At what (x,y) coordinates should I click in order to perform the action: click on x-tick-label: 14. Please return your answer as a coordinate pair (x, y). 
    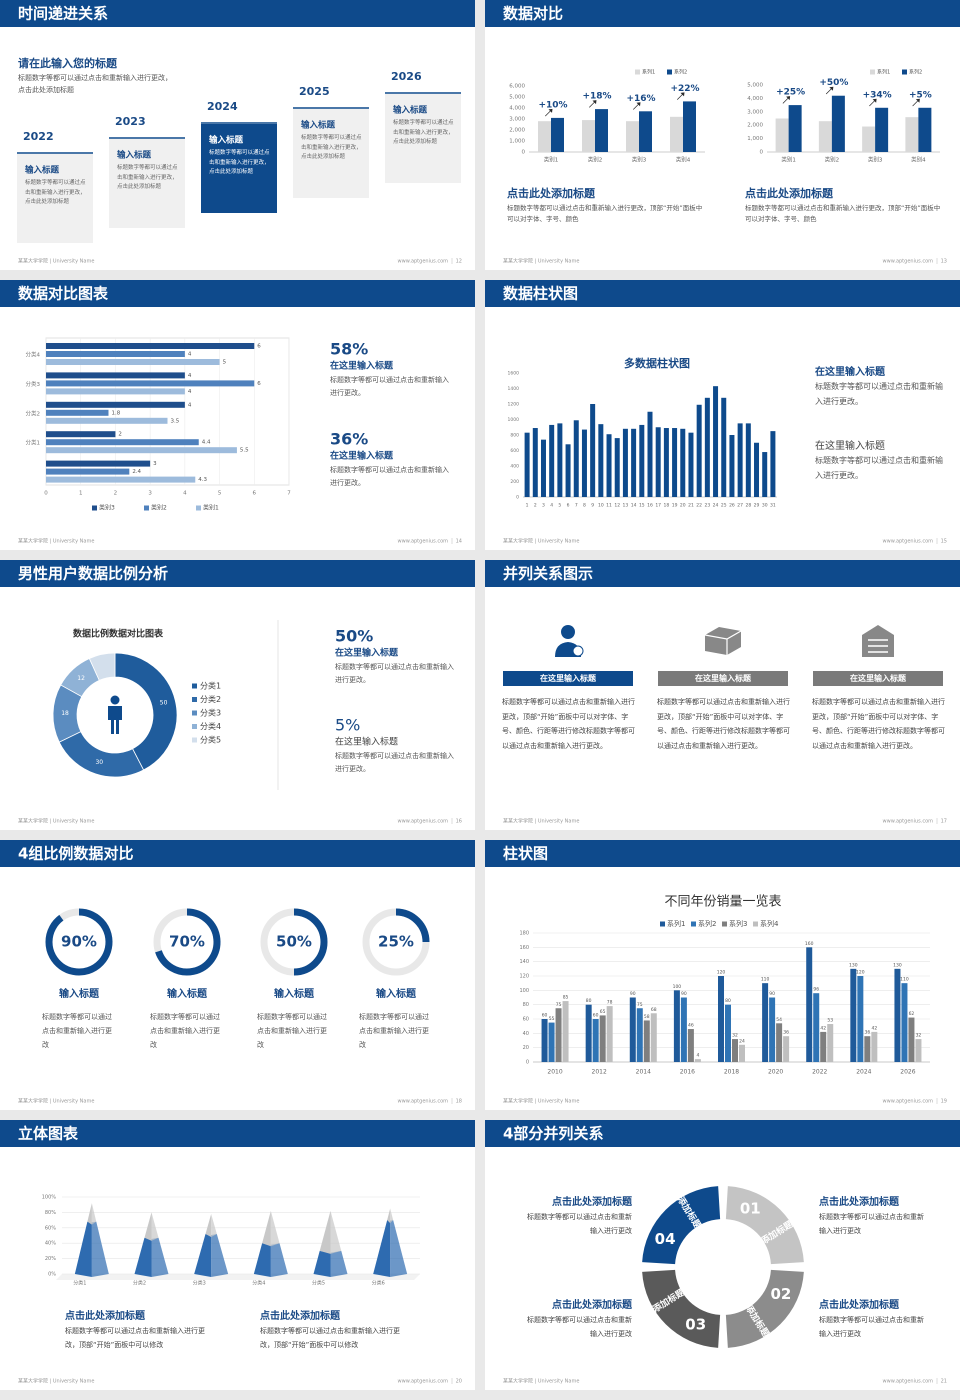
    Looking at the image, I should click on (634, 506).